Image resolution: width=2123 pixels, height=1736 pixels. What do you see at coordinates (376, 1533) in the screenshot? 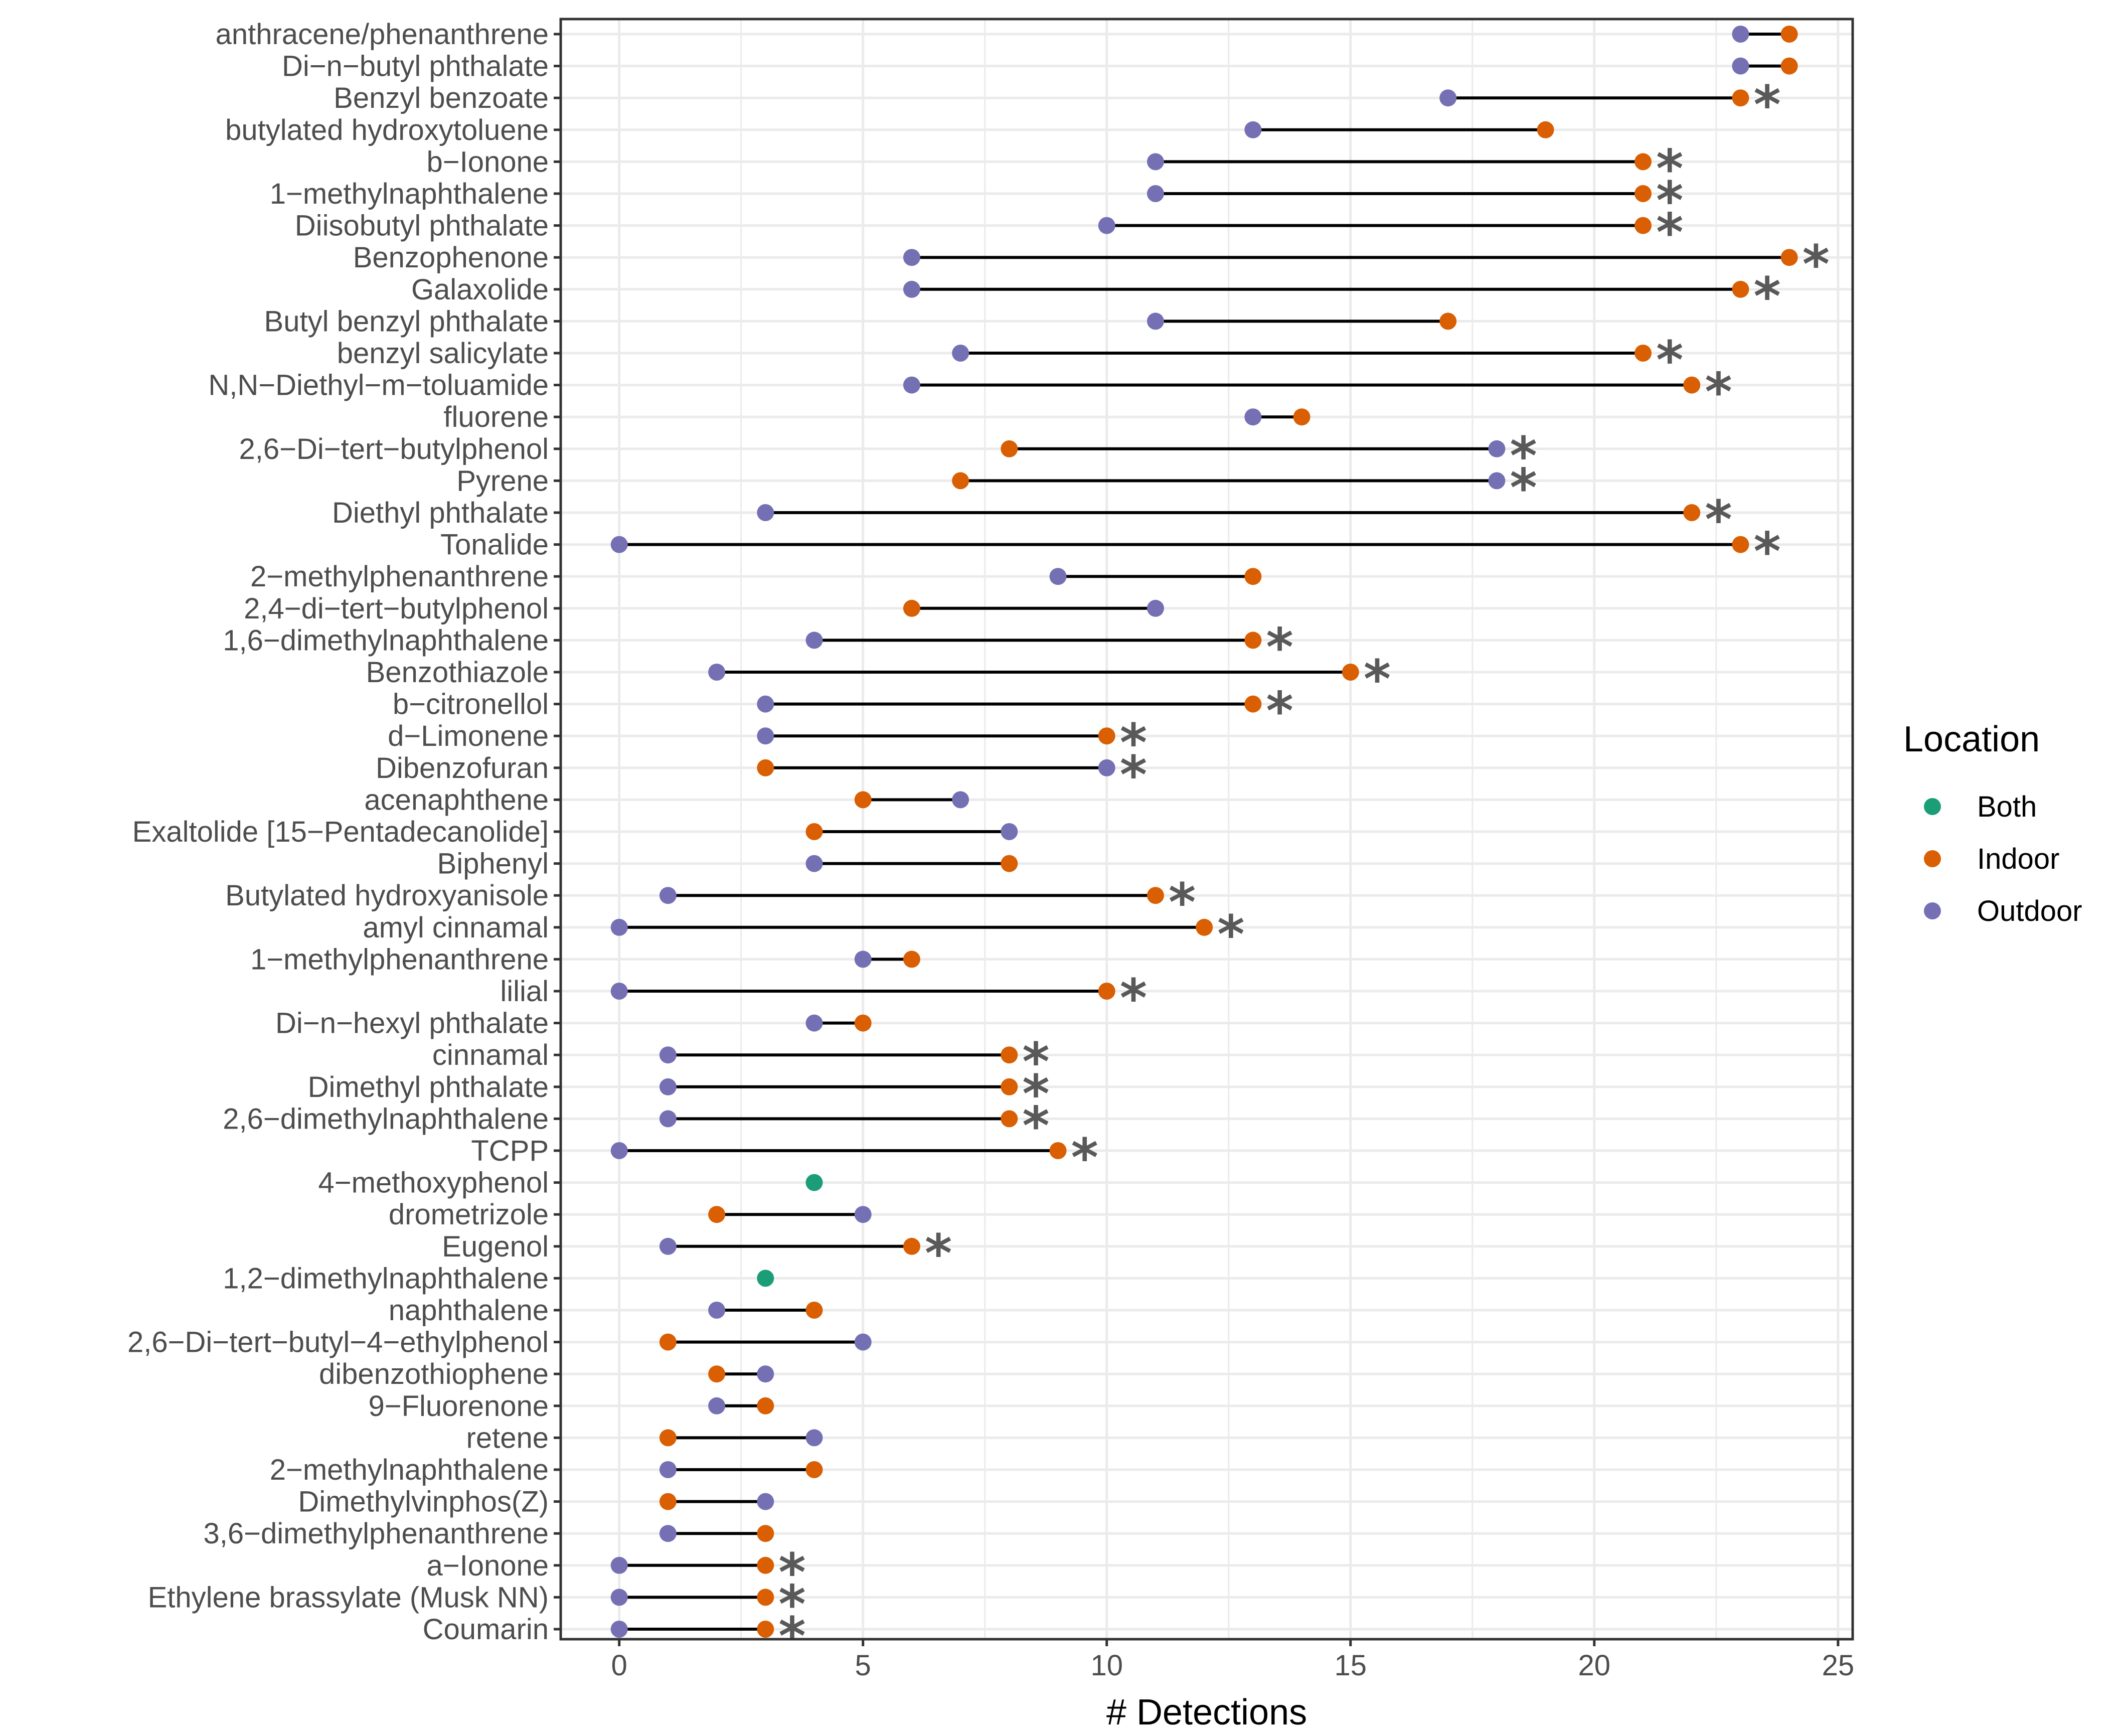
I see `y-tick-label: 3,6−dimethylphenanthrene` at bounding box center [376, 1533].